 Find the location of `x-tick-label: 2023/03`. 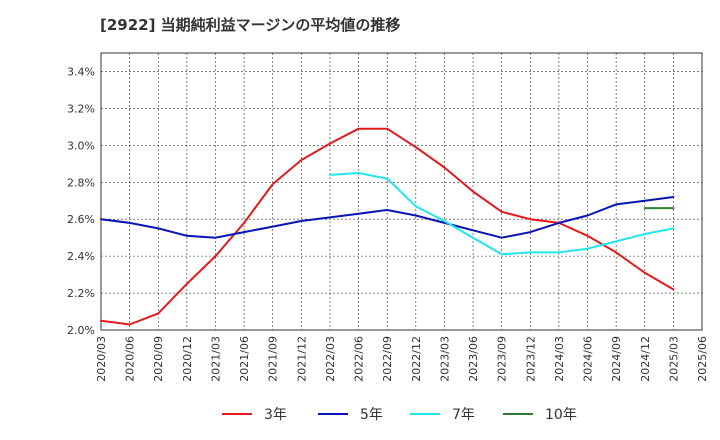

x-tick-label: 2023/03 is located at coordinates (444, 359).